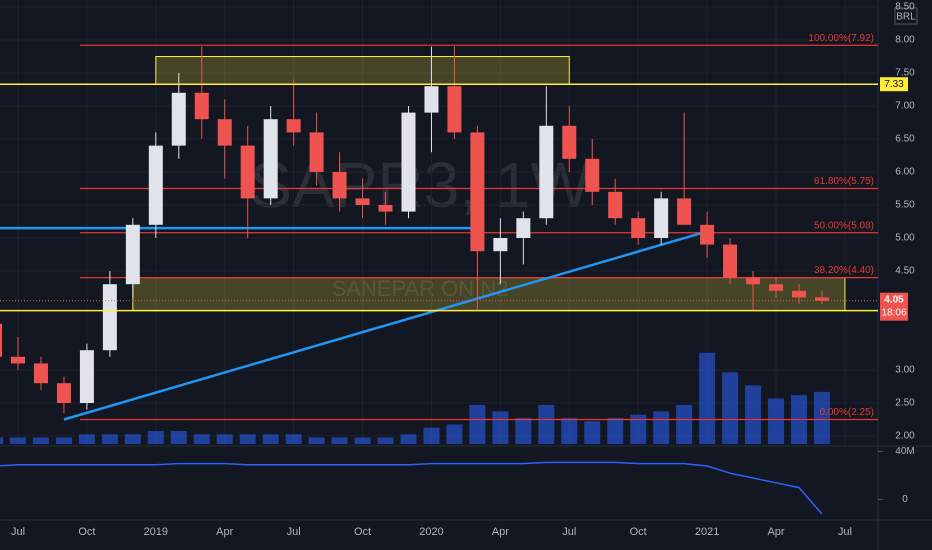 The height and width of the screenshot is (550, 932). What do you see at coordinates (905, 238) in the screenshot?
I see `y-tick-label: 5.00` at bounding box center [905, 238].